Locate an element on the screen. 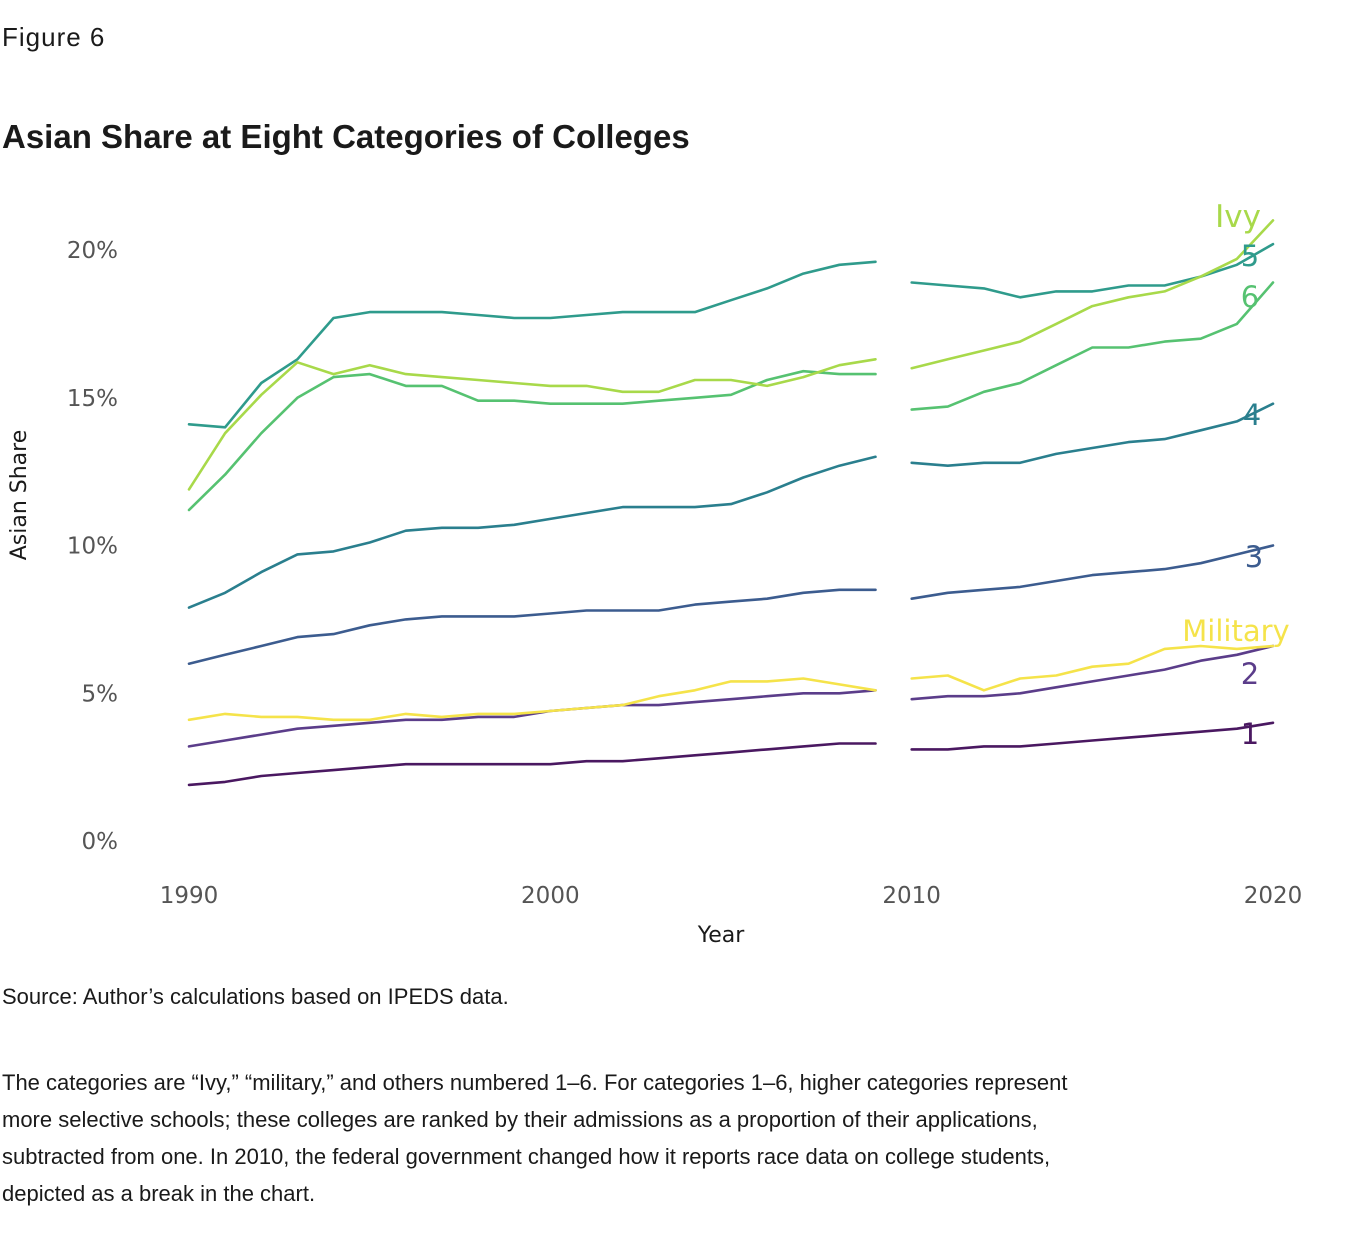 Image resolution: width=1345 pixels, height=1244 pixels. series-label-military: Military is located at coordinates (1235, 631).